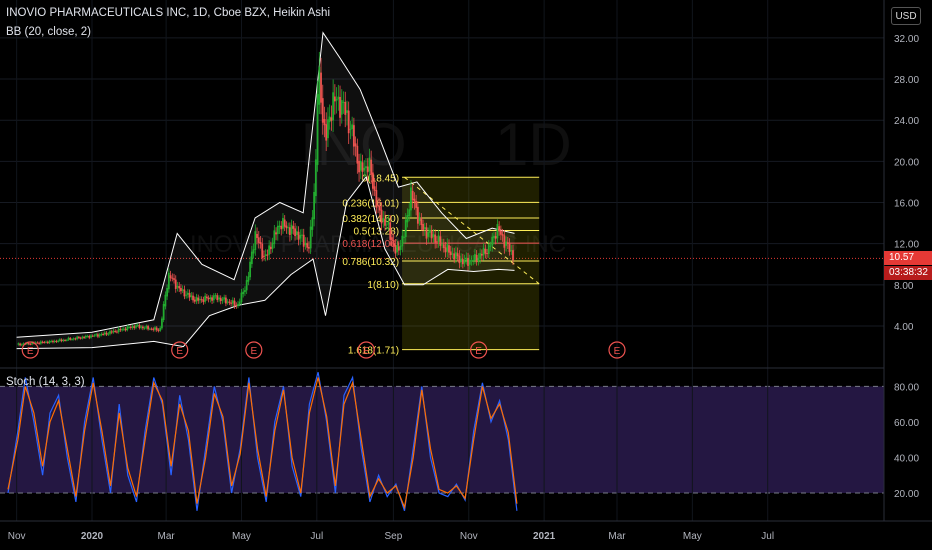 The image size is (932, 550). I want to click on fib-level-label: 1(8.10), so click(383, 285).